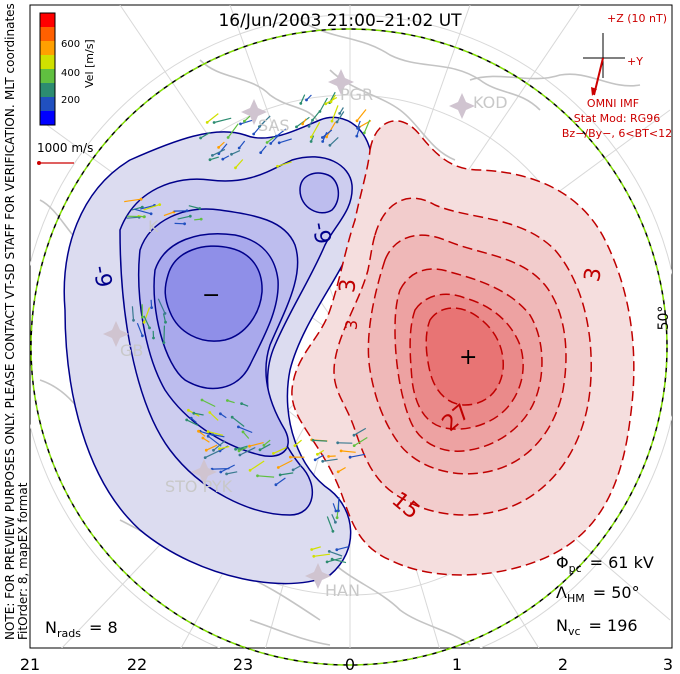 This screenshot has width=680, height=674. Describe the element at coordinates (605, 564) in the screenshot. I see `phi-pc-stat: Φpc = 61 kV` at that location.